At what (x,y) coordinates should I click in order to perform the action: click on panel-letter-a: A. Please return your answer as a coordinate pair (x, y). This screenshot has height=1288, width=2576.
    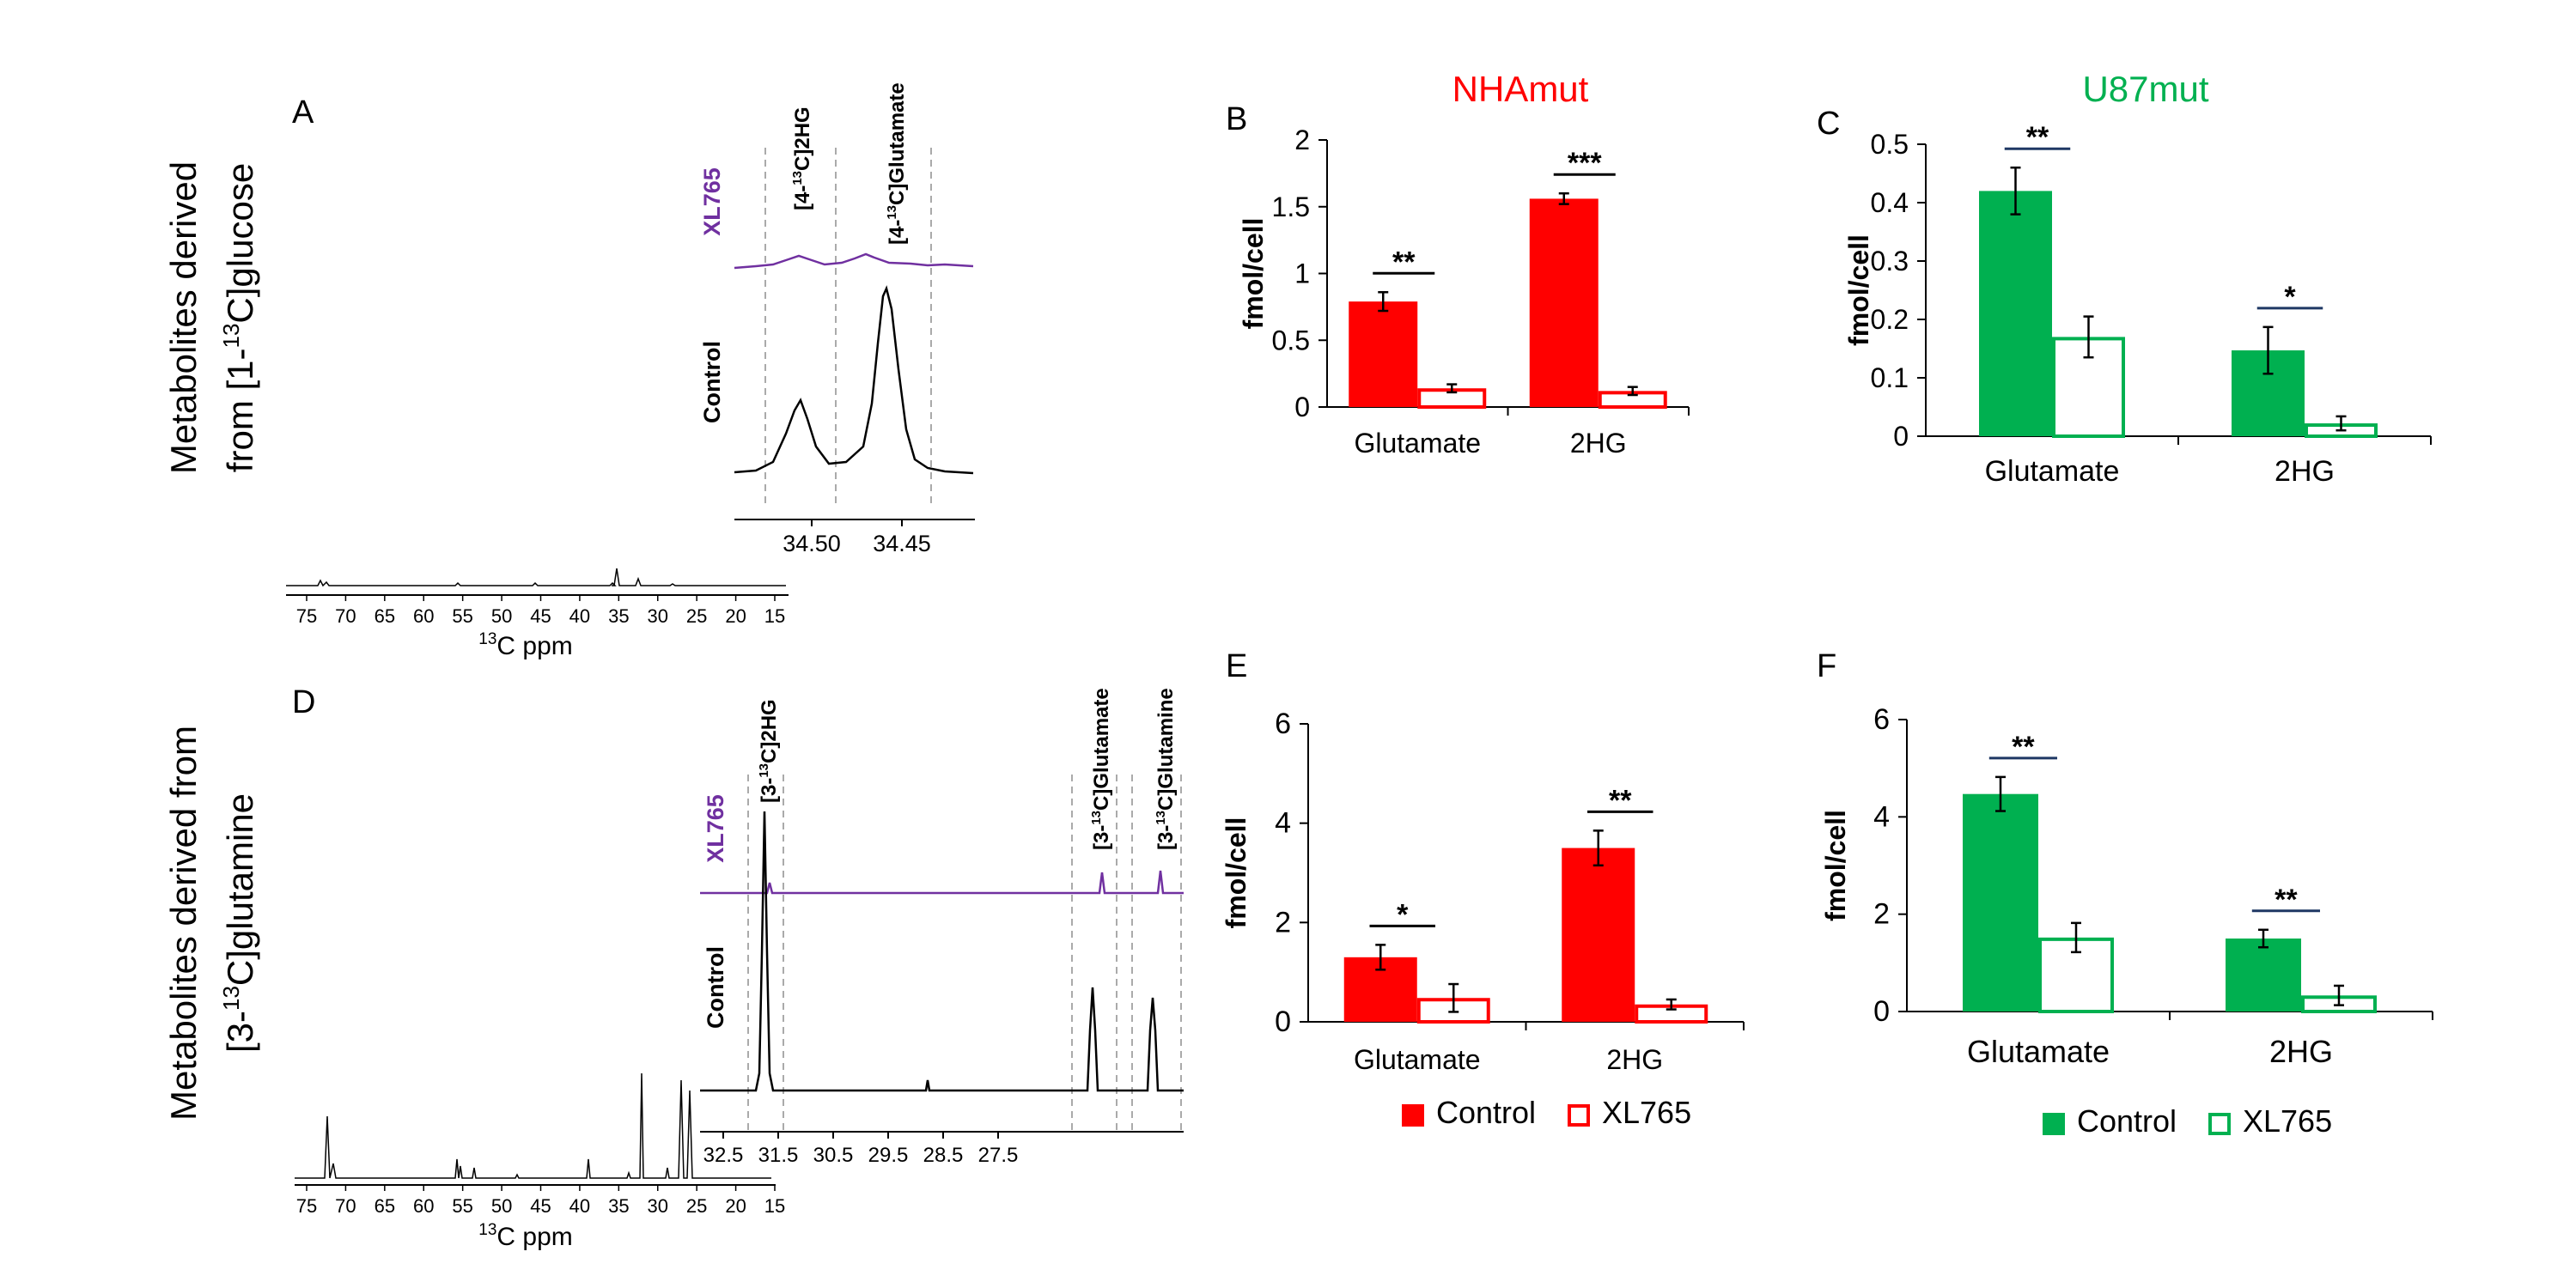
    Looking at the image, I should click on (303, 112).